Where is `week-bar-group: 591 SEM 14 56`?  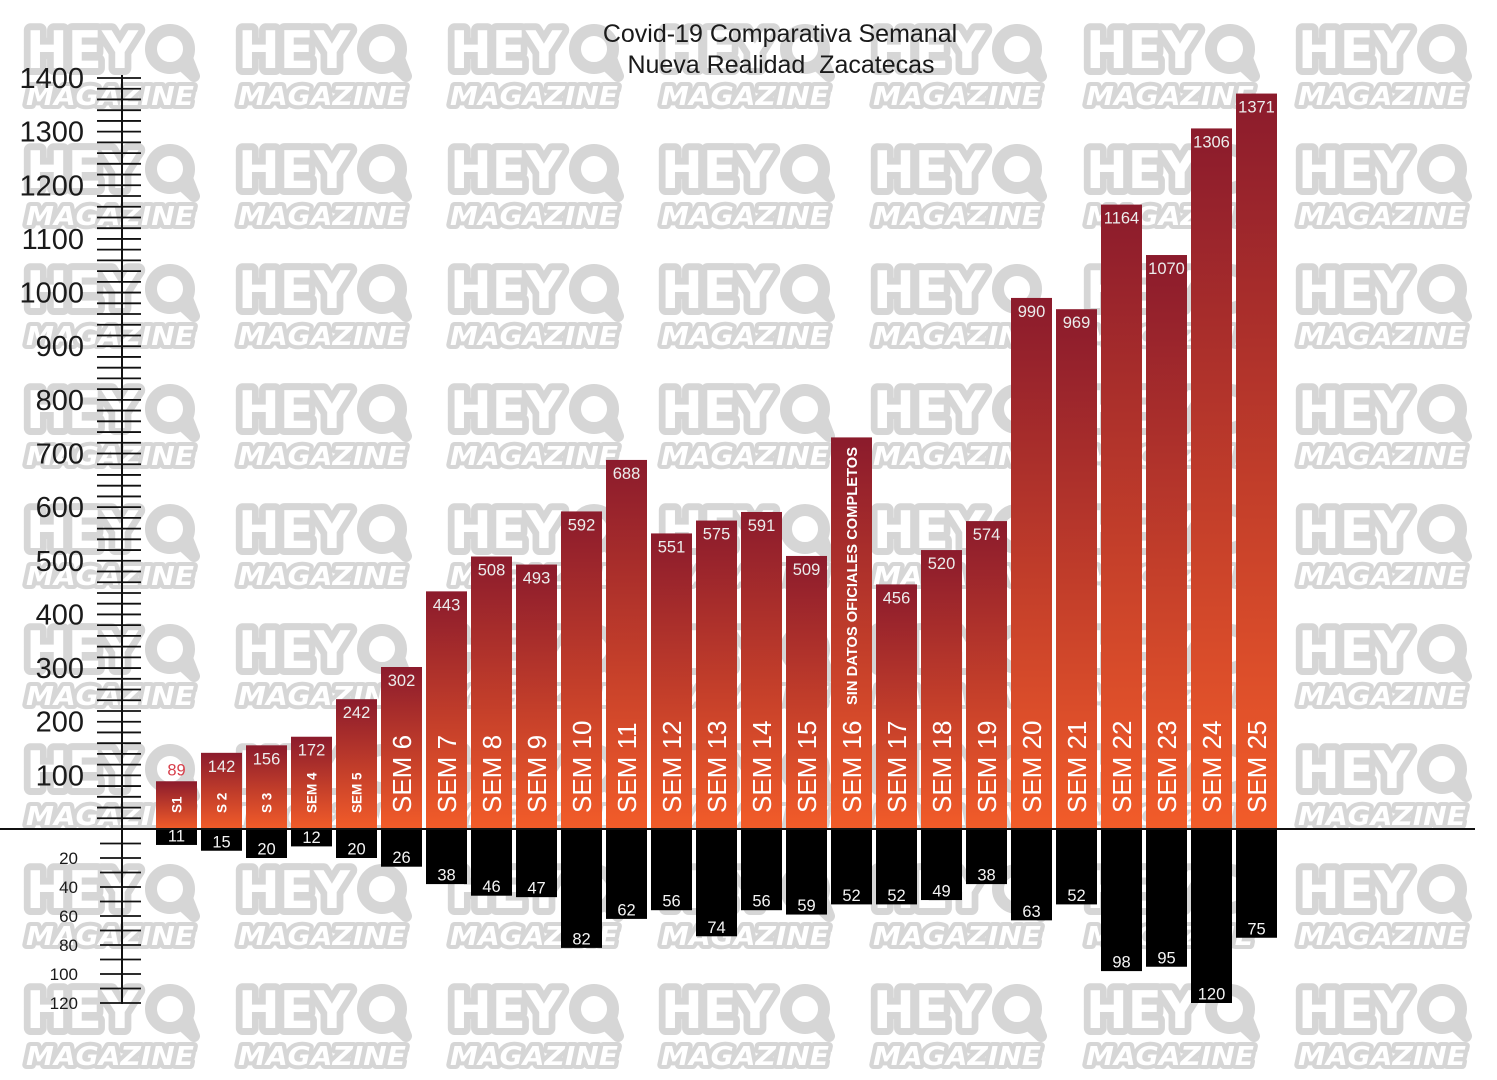 week-bar-group: 591 SEM 14 56 is located at coordinates (761, 711).